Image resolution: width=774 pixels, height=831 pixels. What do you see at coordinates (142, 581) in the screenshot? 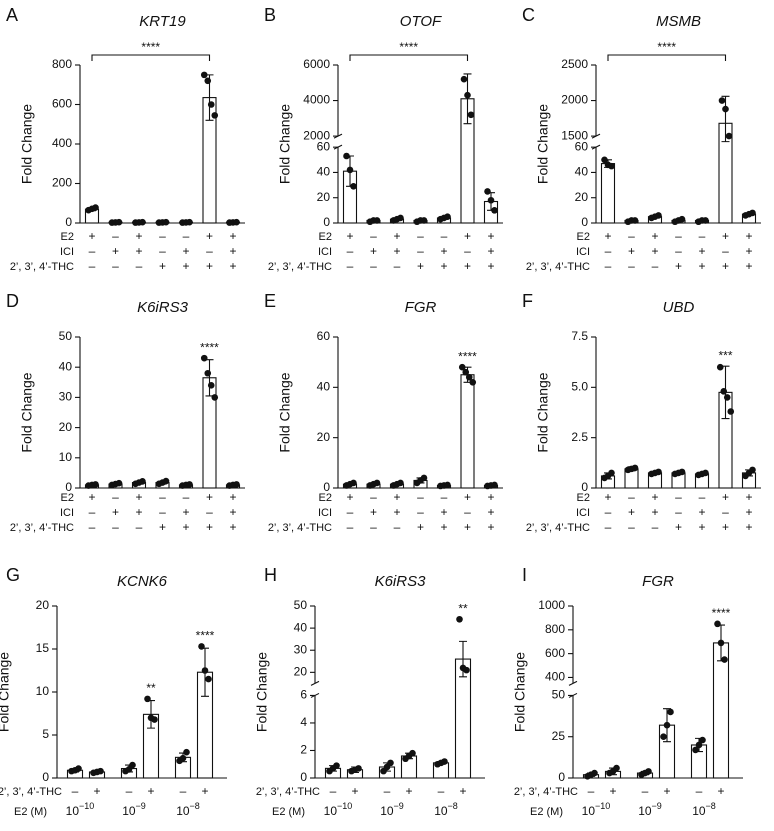
I see `chart-title: KCNK6` at bounding box center [142, 581].